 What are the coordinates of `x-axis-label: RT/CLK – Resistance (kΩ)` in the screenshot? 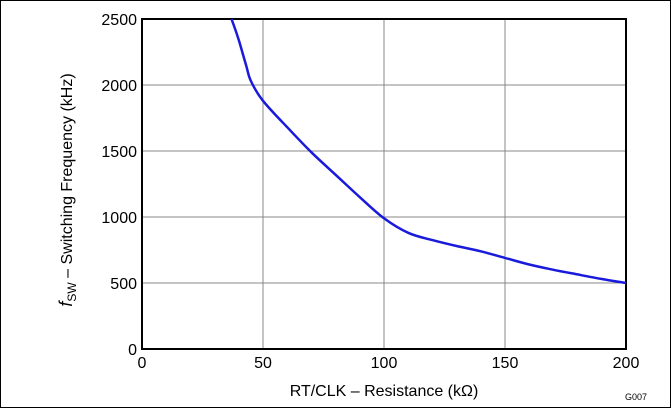 It's located at (384, 391).